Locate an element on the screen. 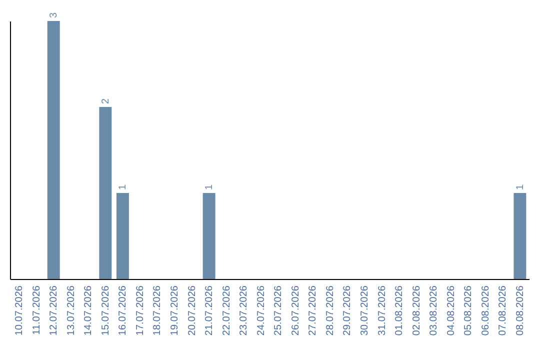 This screenshot has height=340, width=540. x-tick-label: 20.07.2026 is located at coordinates (192, 310).